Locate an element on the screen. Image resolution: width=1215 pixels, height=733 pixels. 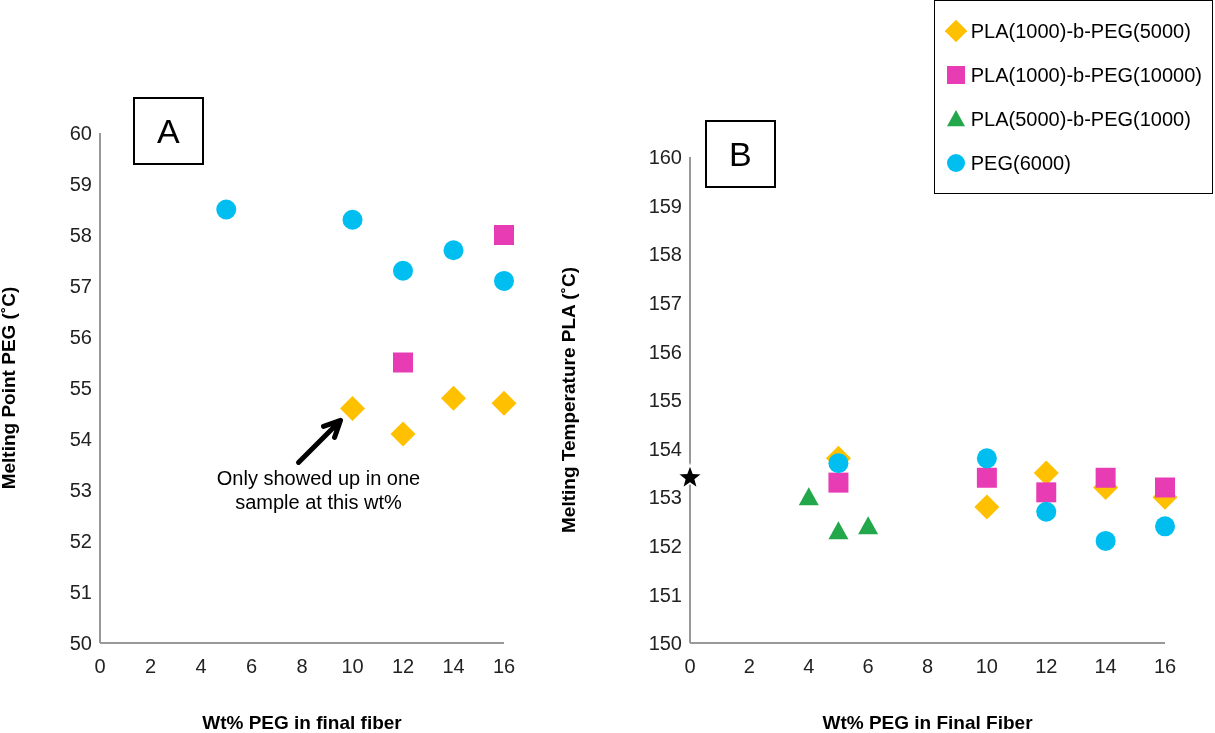
y-tick-label: 154 is located at coordinates (665, 448).